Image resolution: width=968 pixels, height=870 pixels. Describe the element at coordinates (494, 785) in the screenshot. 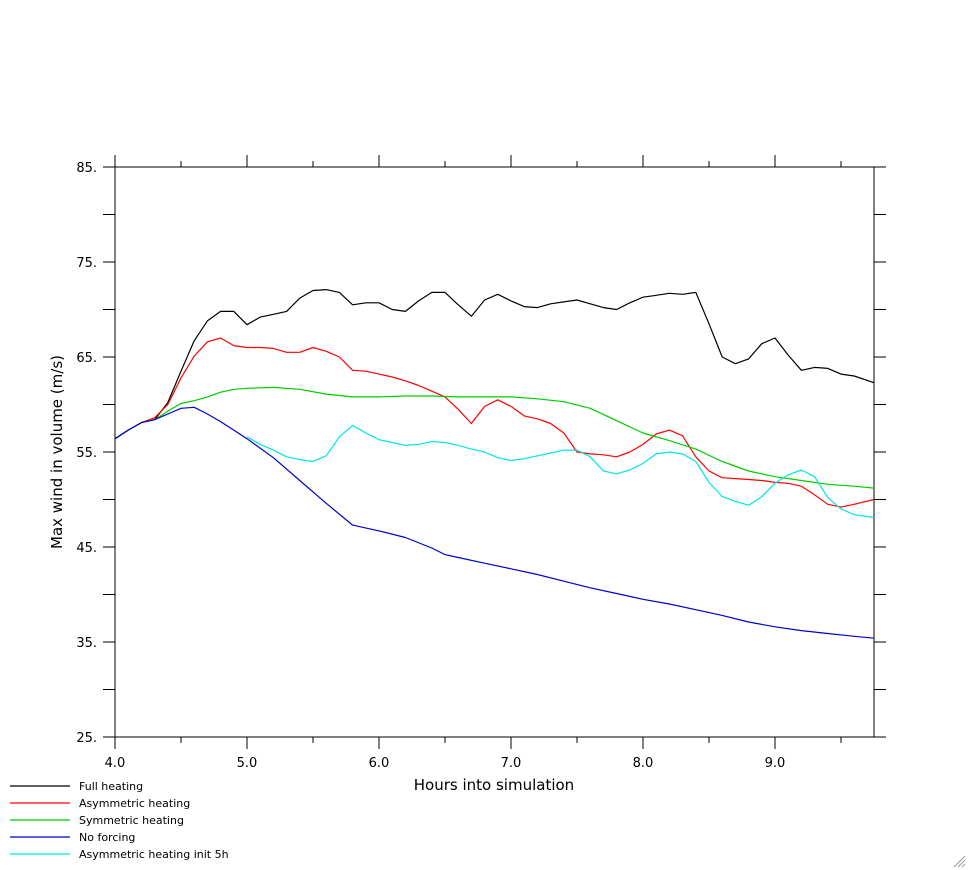

I see `x-axis-title: Hours into simulation` at that location.